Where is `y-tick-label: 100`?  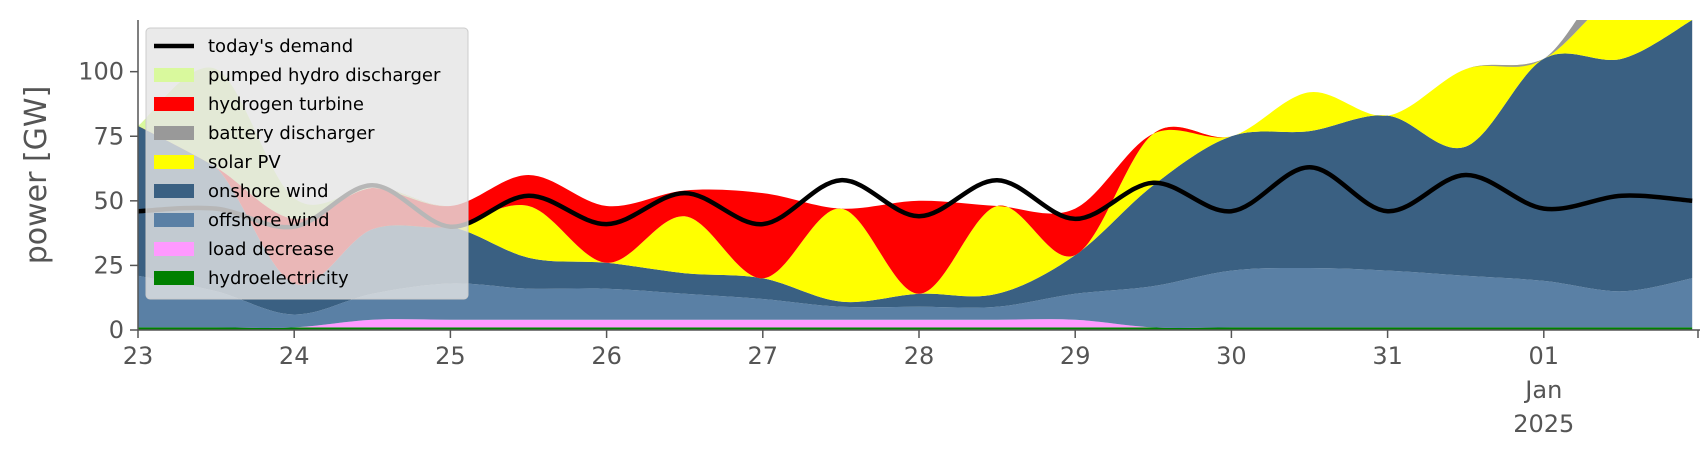
y-tick-label: 100 is located at coordinates (101, 72).